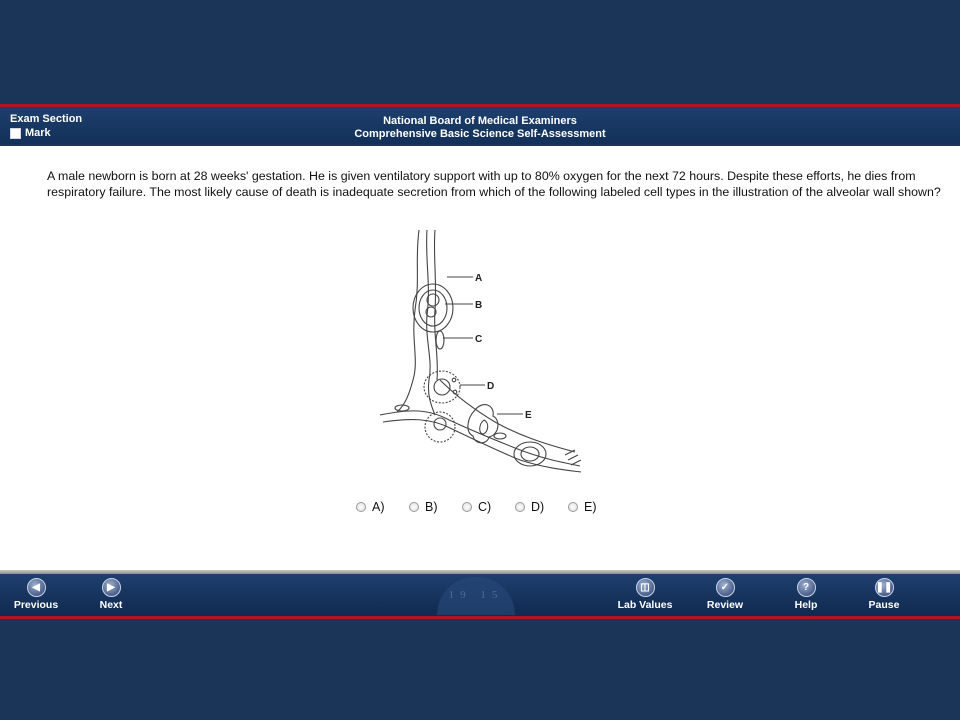  I want to click on answer-option-a: A), so click(382, 507).